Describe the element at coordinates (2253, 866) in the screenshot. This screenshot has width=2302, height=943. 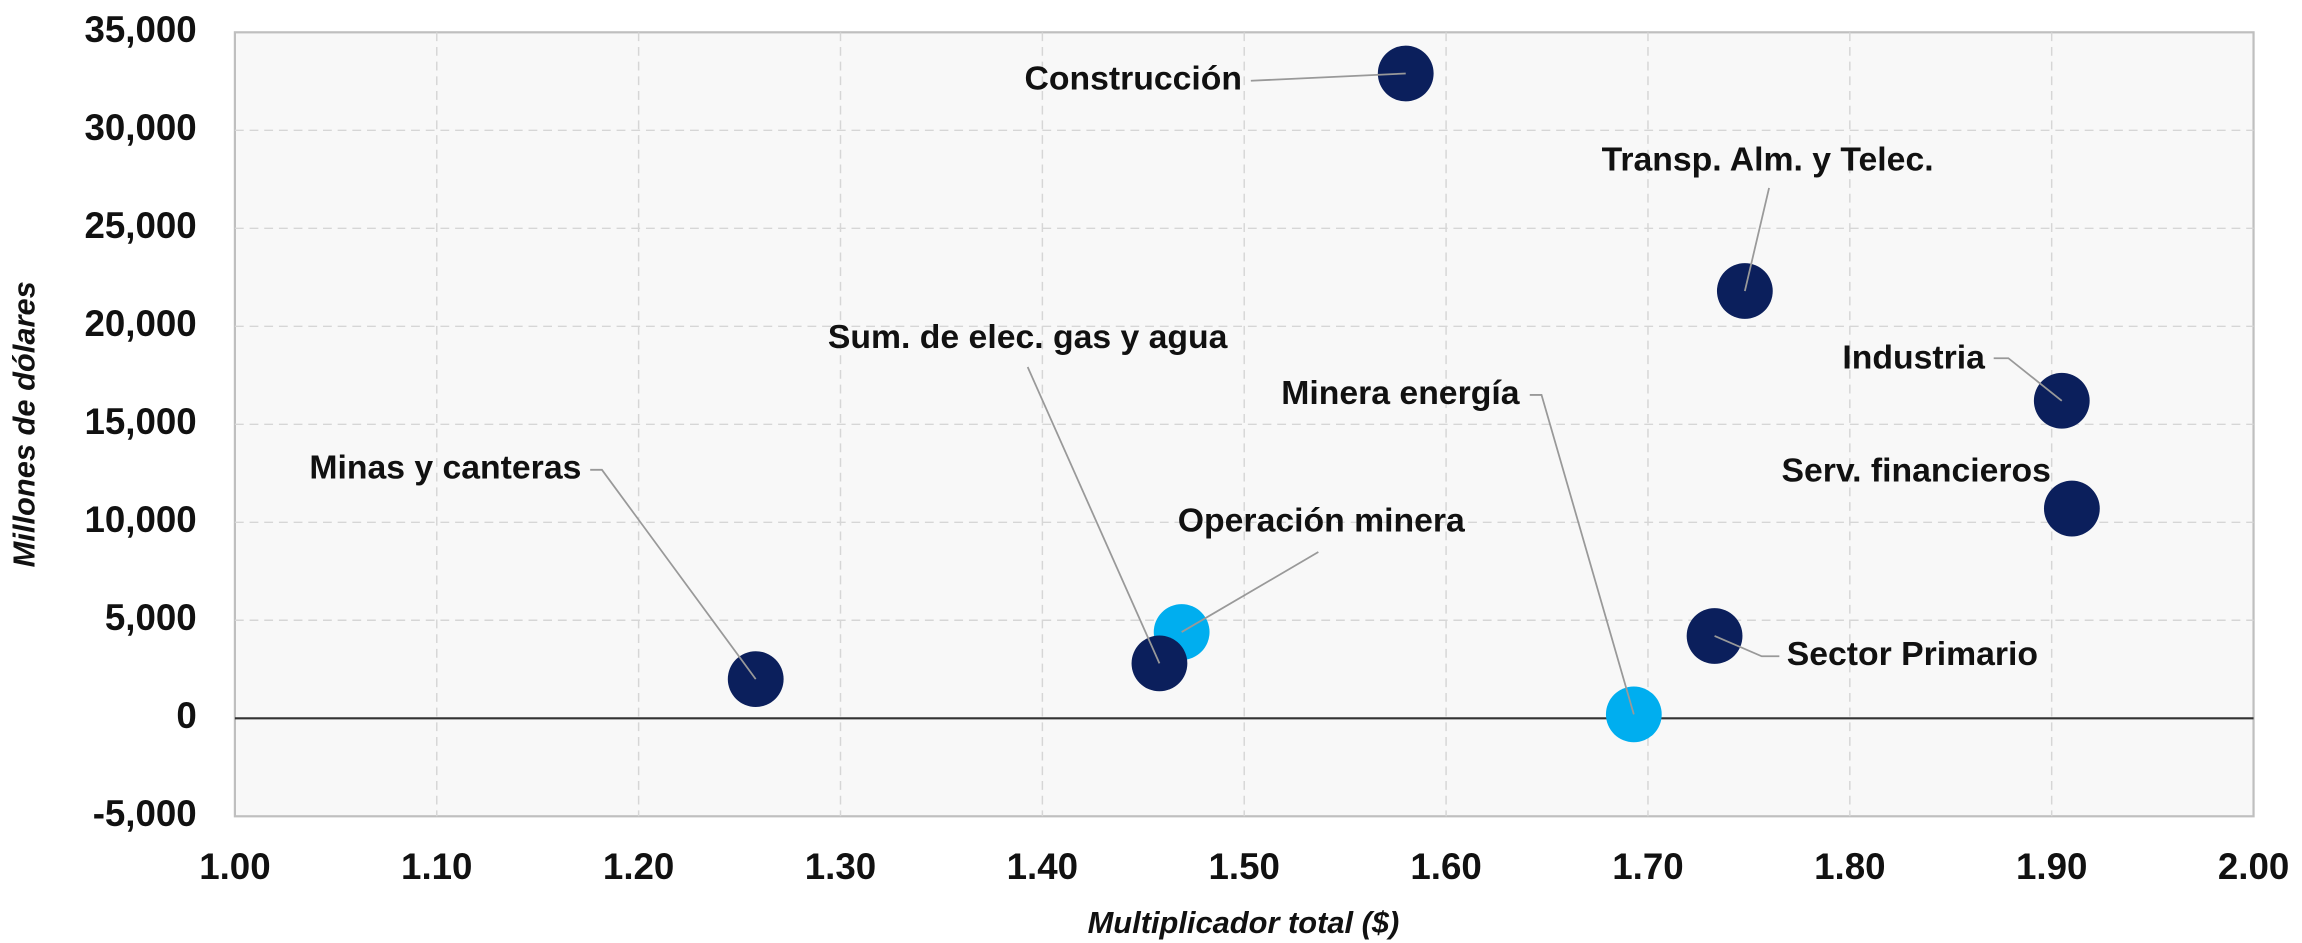
I see `x-tick-label: 2.00` at that location.